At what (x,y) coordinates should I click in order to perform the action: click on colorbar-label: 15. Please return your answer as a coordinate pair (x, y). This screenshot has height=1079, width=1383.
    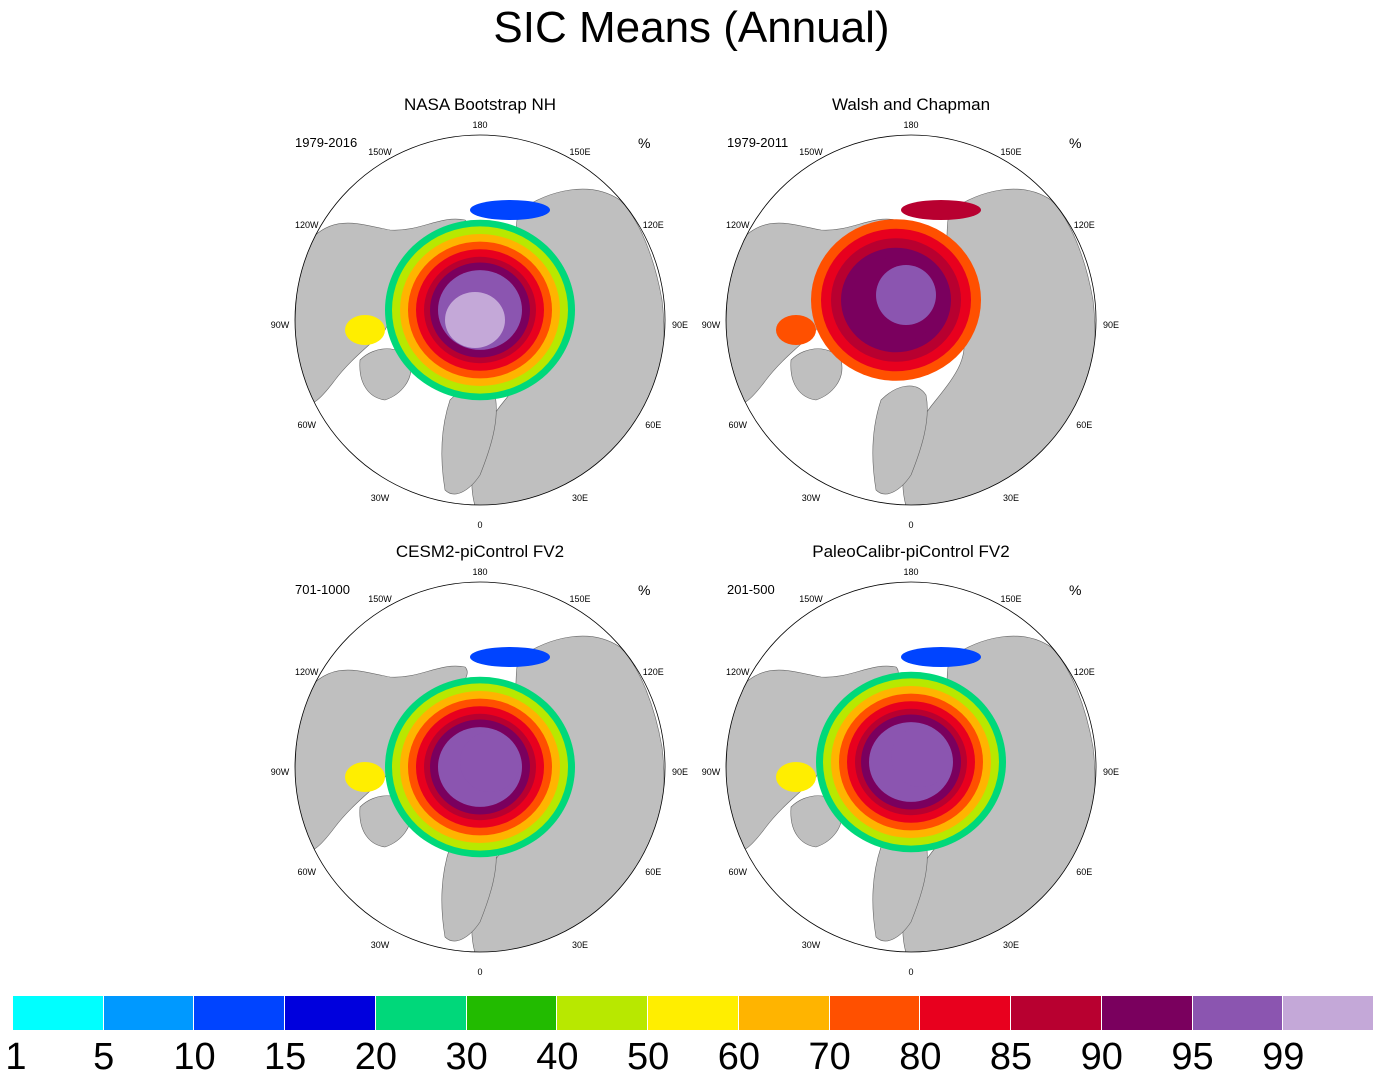
    Looking at the image, I should click on (285, 1057).